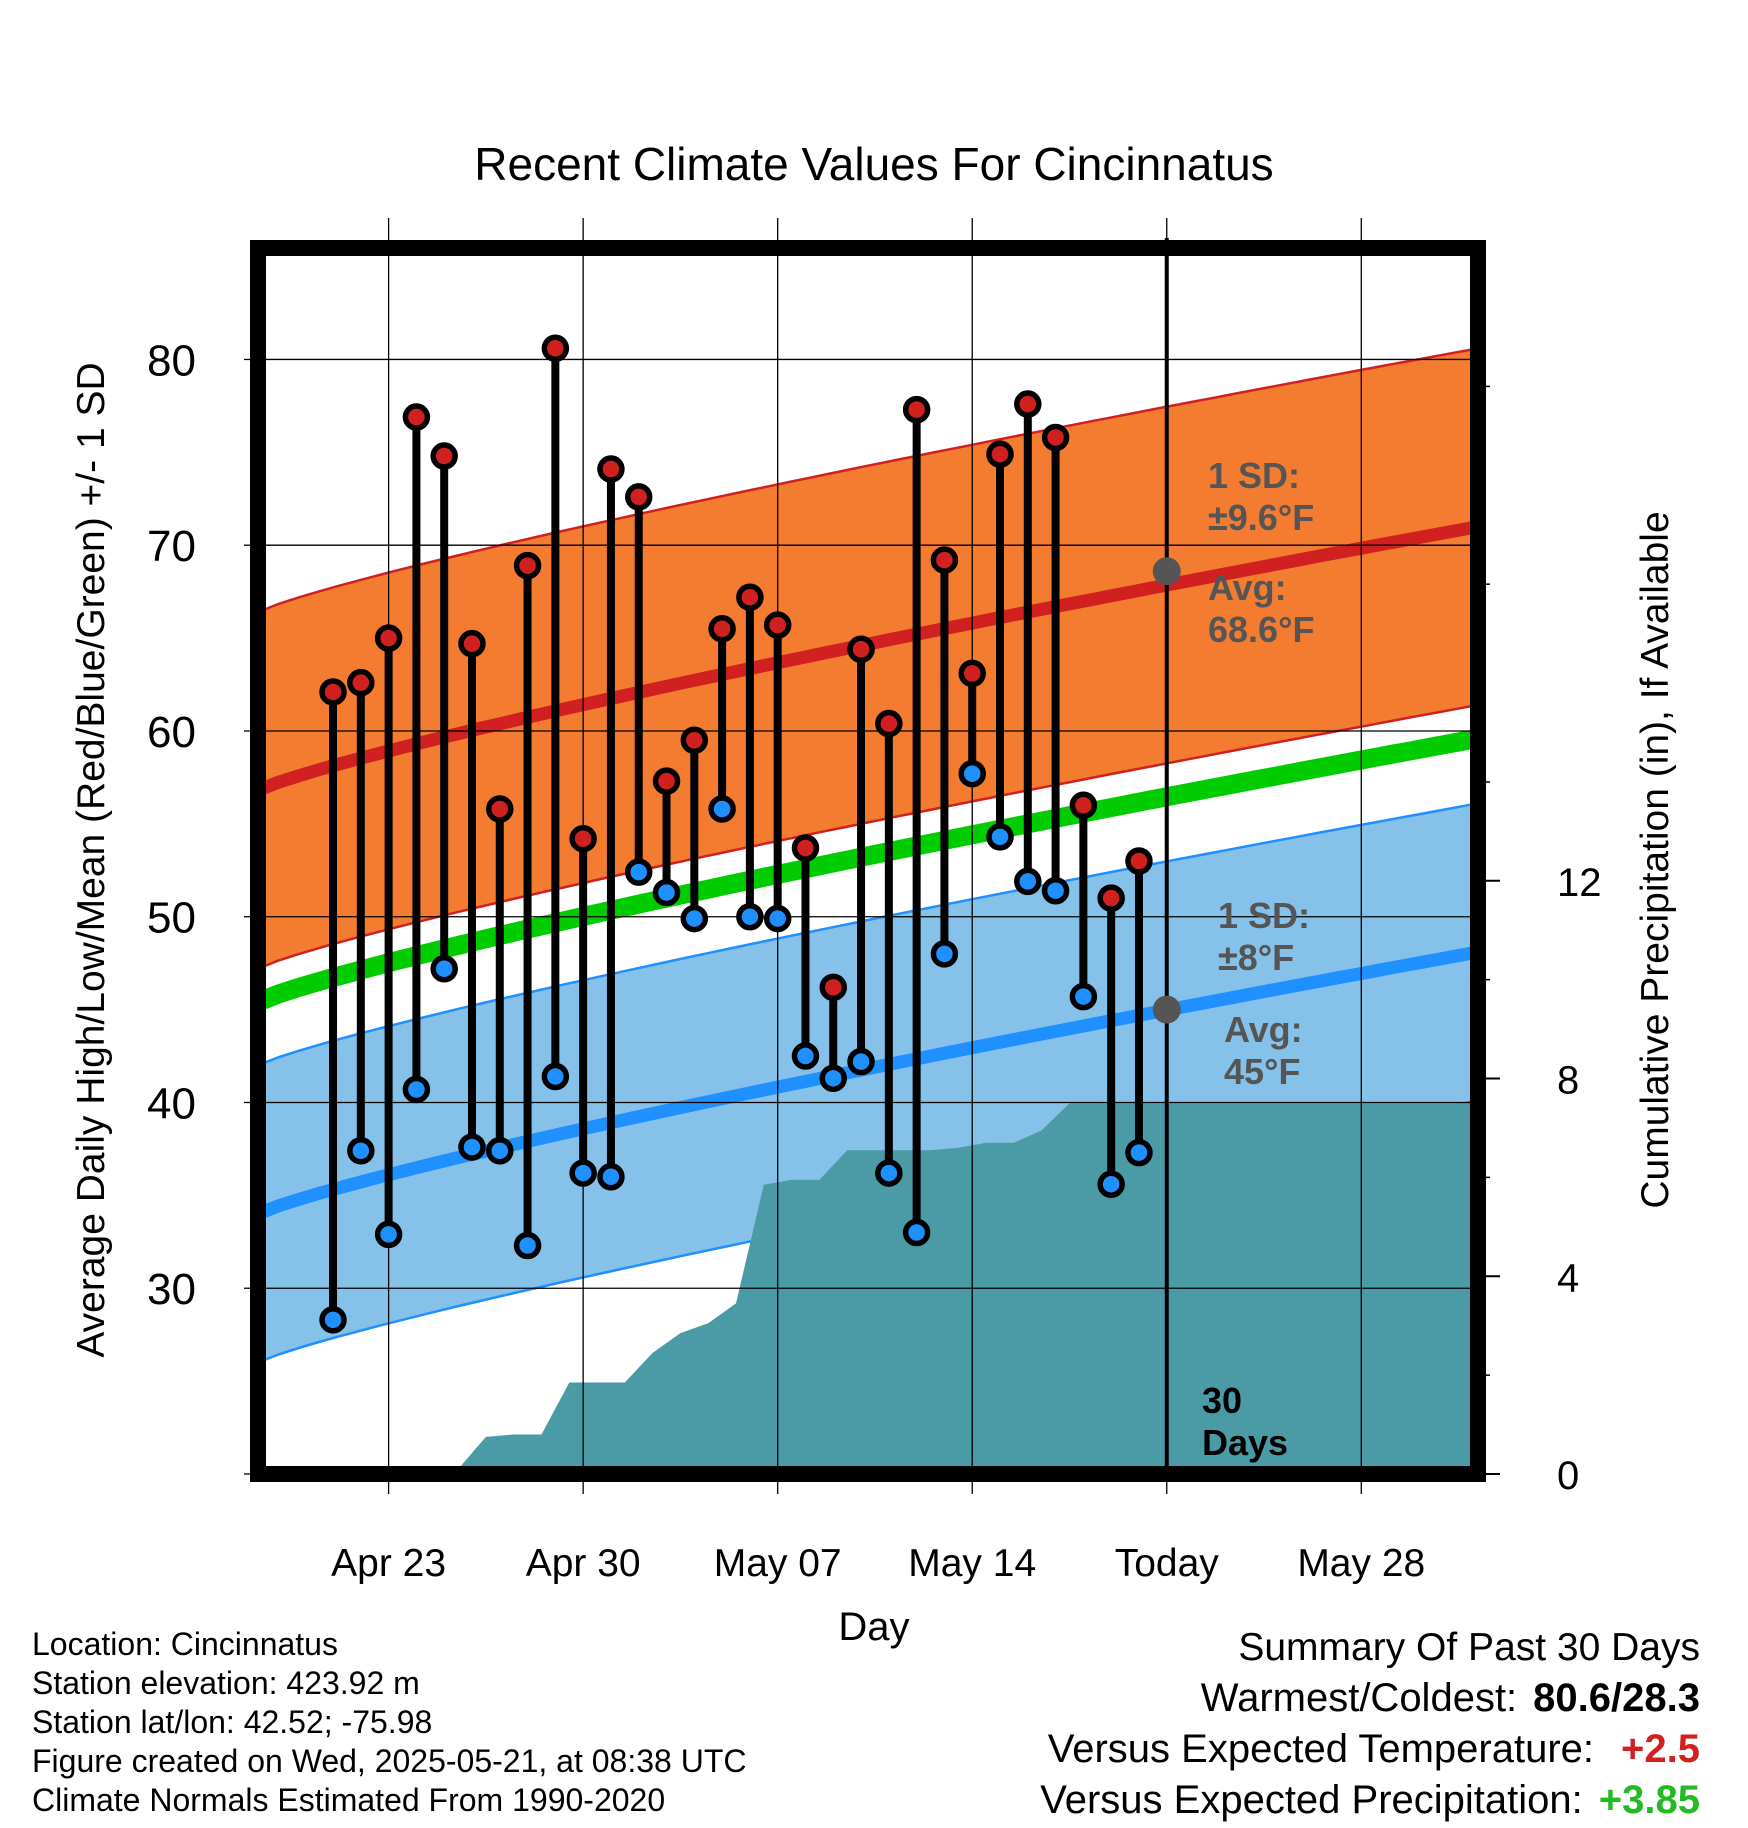 This screenshot has height=1828, width=1748. What do you see at coordinates (583, 1563) in the screenshot?
I see `x-tick-label: Apr 30` at bounding box center [583, 1563].